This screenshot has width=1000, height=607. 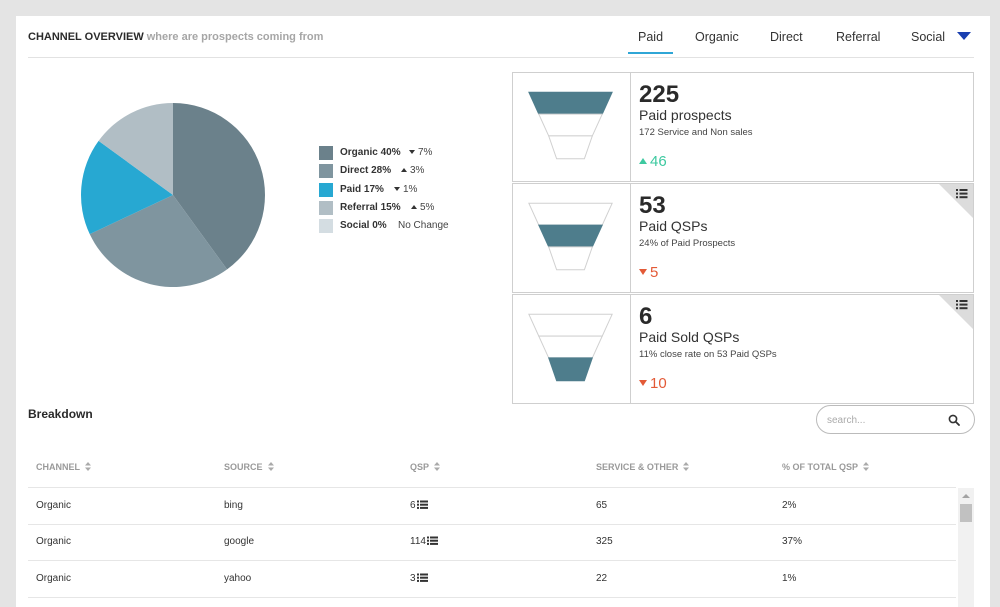 I want to click on tab-paid: Paid, so click(x=651, y=42).